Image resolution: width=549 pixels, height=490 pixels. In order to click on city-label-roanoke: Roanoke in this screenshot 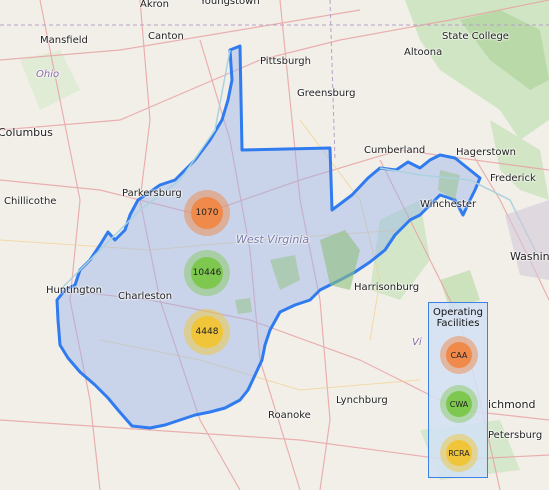, I will do `click(289, 415)`.